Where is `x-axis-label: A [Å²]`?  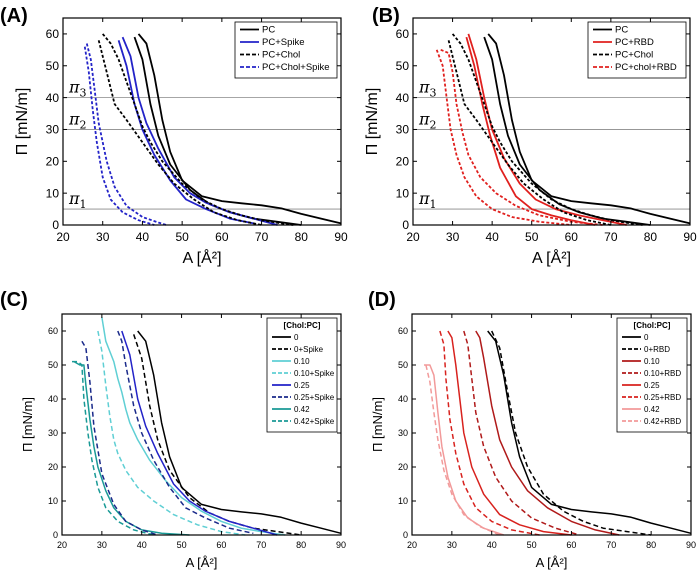
x-axis-label: A [Å²] is located at coordinates (202, 562).